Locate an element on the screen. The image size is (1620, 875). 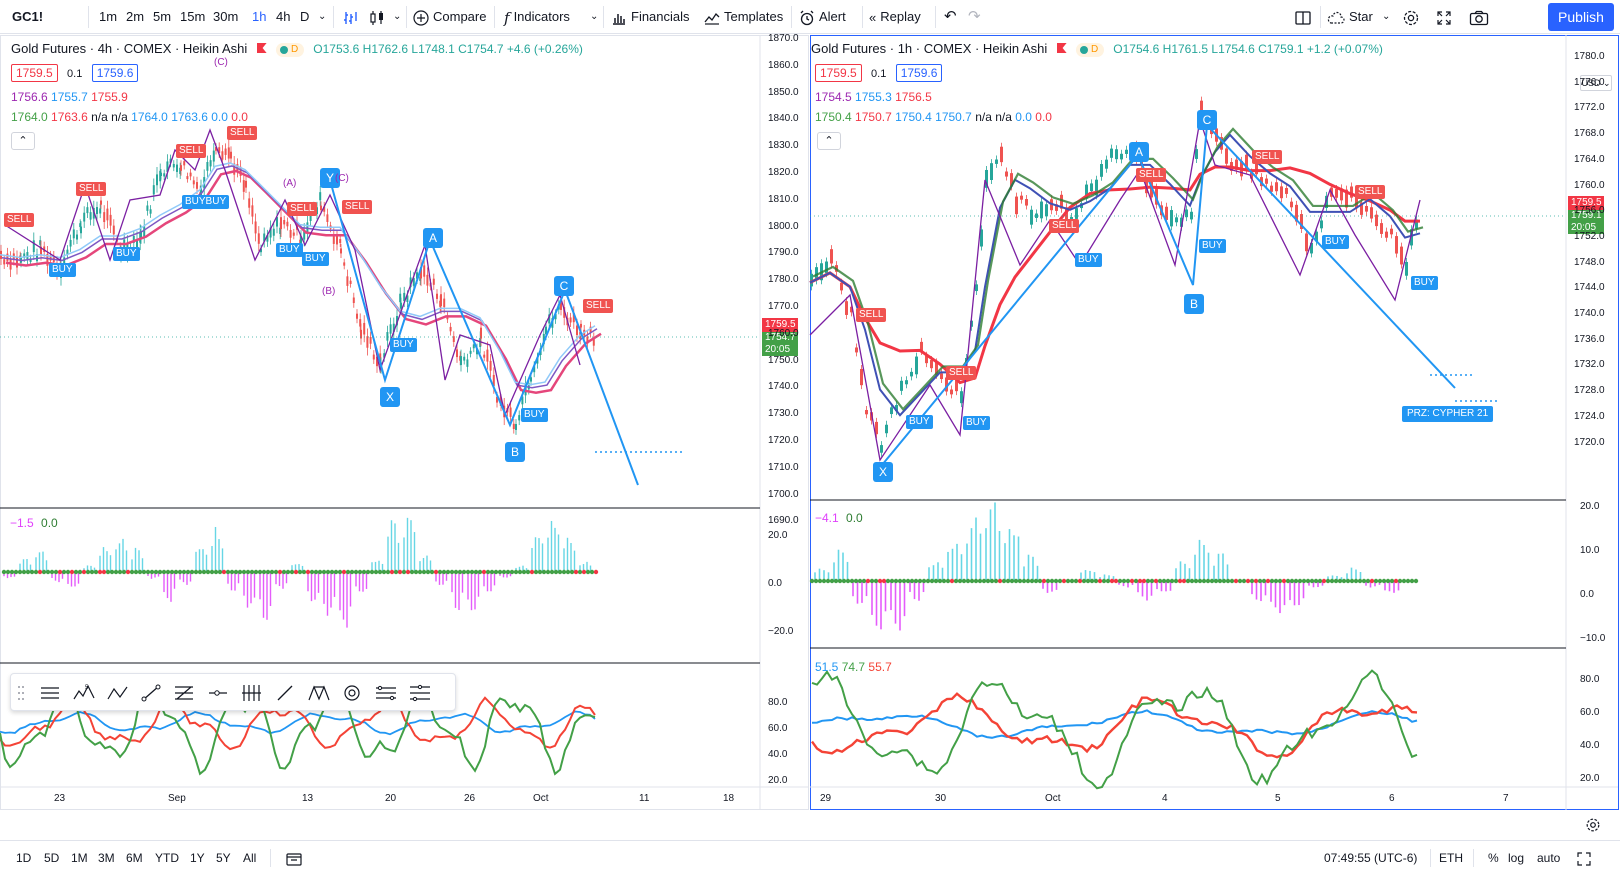
goto-date-icon is located at coordinates (294, 858).